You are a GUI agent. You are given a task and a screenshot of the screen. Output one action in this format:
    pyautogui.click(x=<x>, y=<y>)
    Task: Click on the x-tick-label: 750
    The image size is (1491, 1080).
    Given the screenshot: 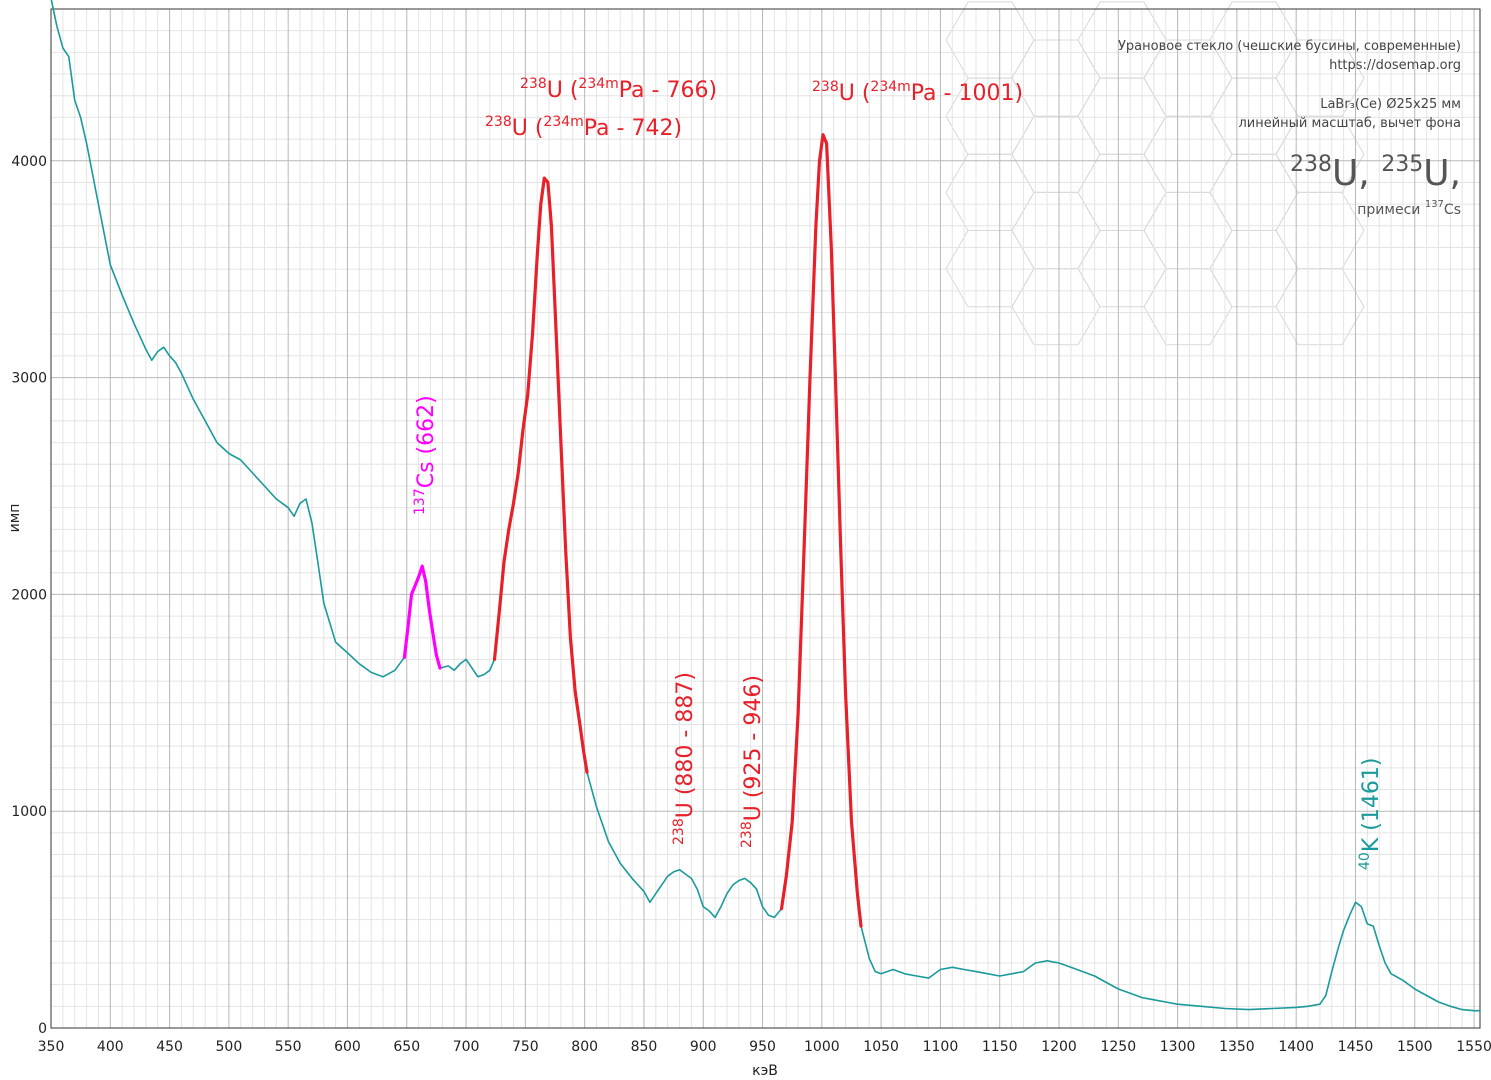 What is the action you would take?
    pyautogui.click(x=525, y=1047)
    